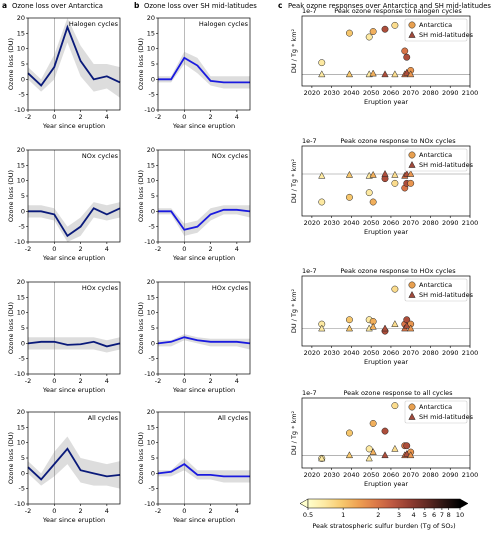 This screenshot has width=500, height=536. What do you see at coordinates (309, 393) in the screenshot?
I see `offset-label: 1e-7` at bounding box center [309, 393].